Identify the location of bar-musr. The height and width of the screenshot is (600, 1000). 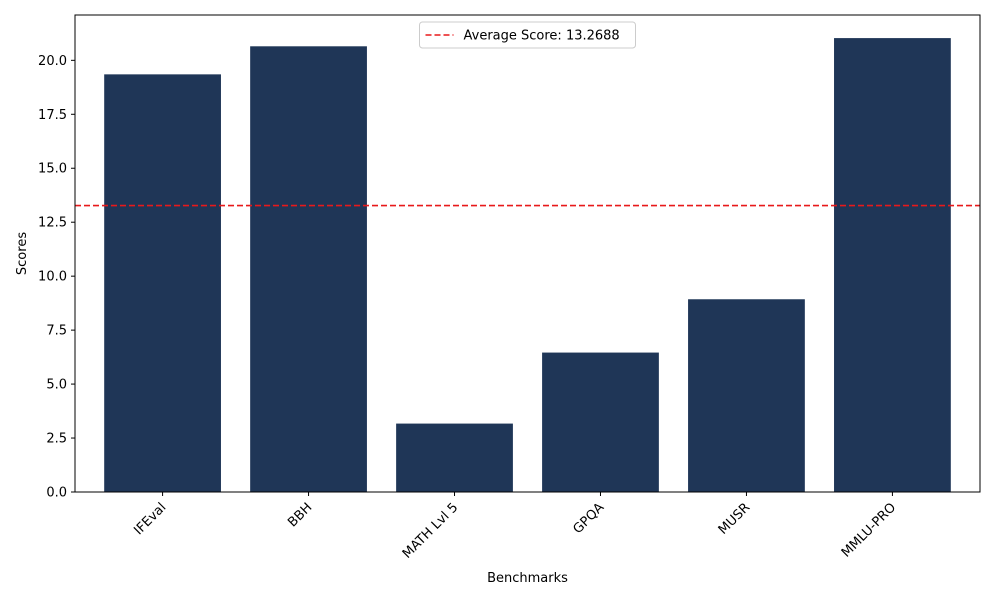
(746, 395).